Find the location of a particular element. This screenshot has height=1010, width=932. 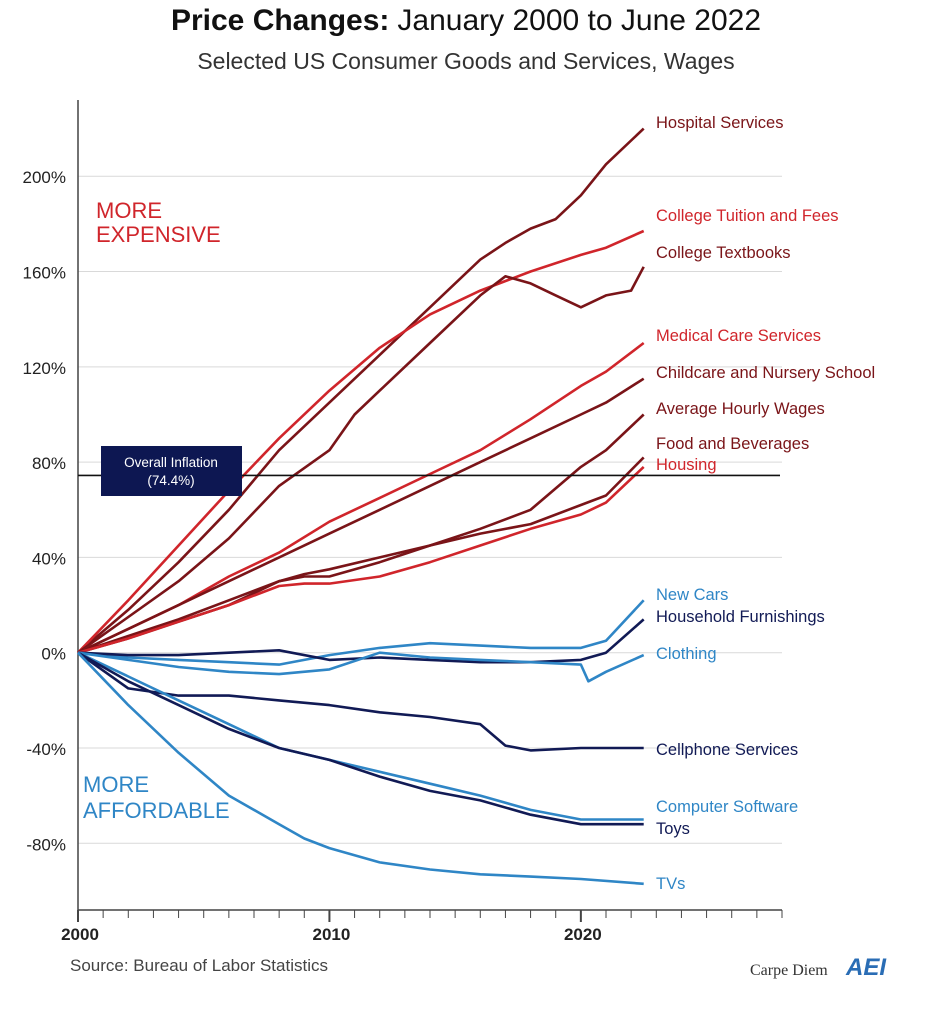

series-line-new-cars is located at coordinates (361, 632).